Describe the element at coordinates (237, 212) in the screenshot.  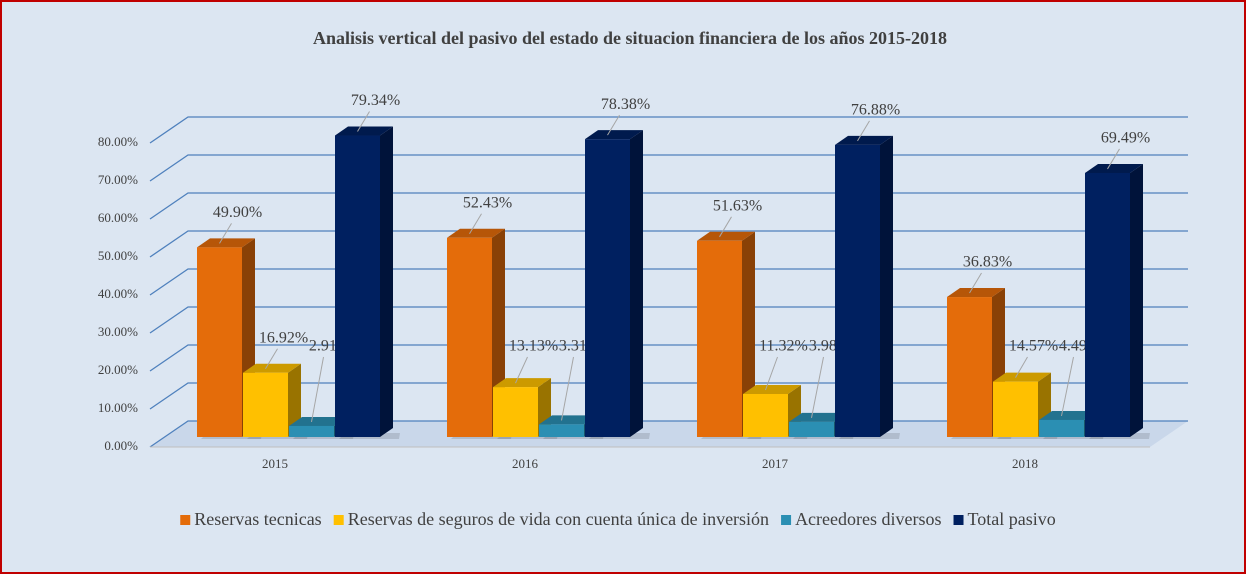
I see `value-label: 49.90%` at that location.